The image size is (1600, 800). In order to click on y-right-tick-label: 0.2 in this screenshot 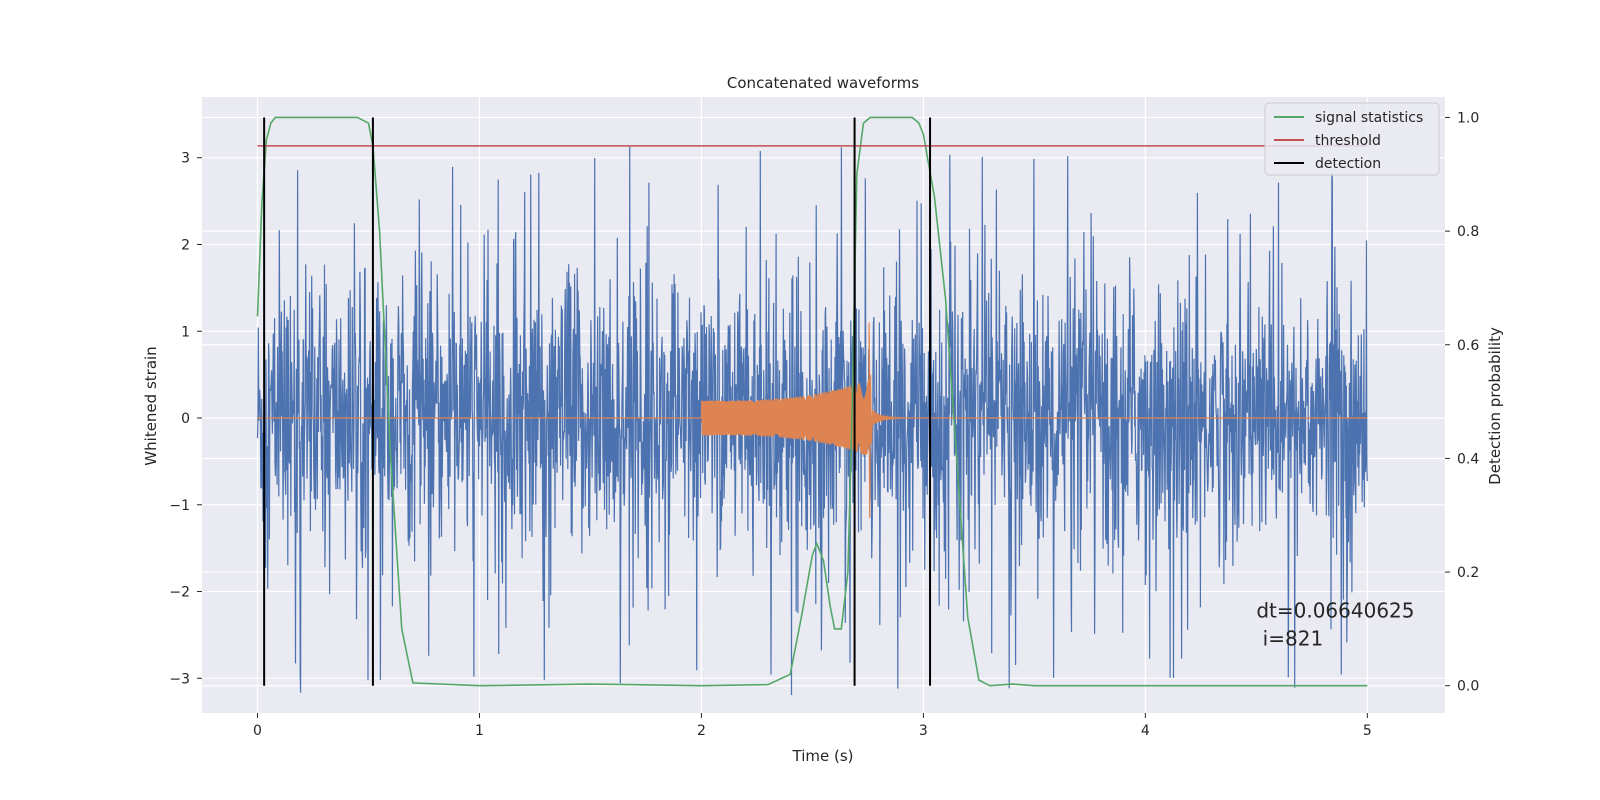, I will do `click(1468, 573)`.